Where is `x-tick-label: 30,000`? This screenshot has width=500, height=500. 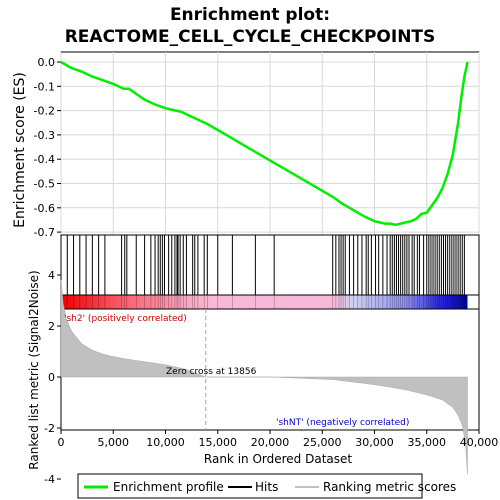
x-tick-label: 30,000 is located at coordinates (374, 442).